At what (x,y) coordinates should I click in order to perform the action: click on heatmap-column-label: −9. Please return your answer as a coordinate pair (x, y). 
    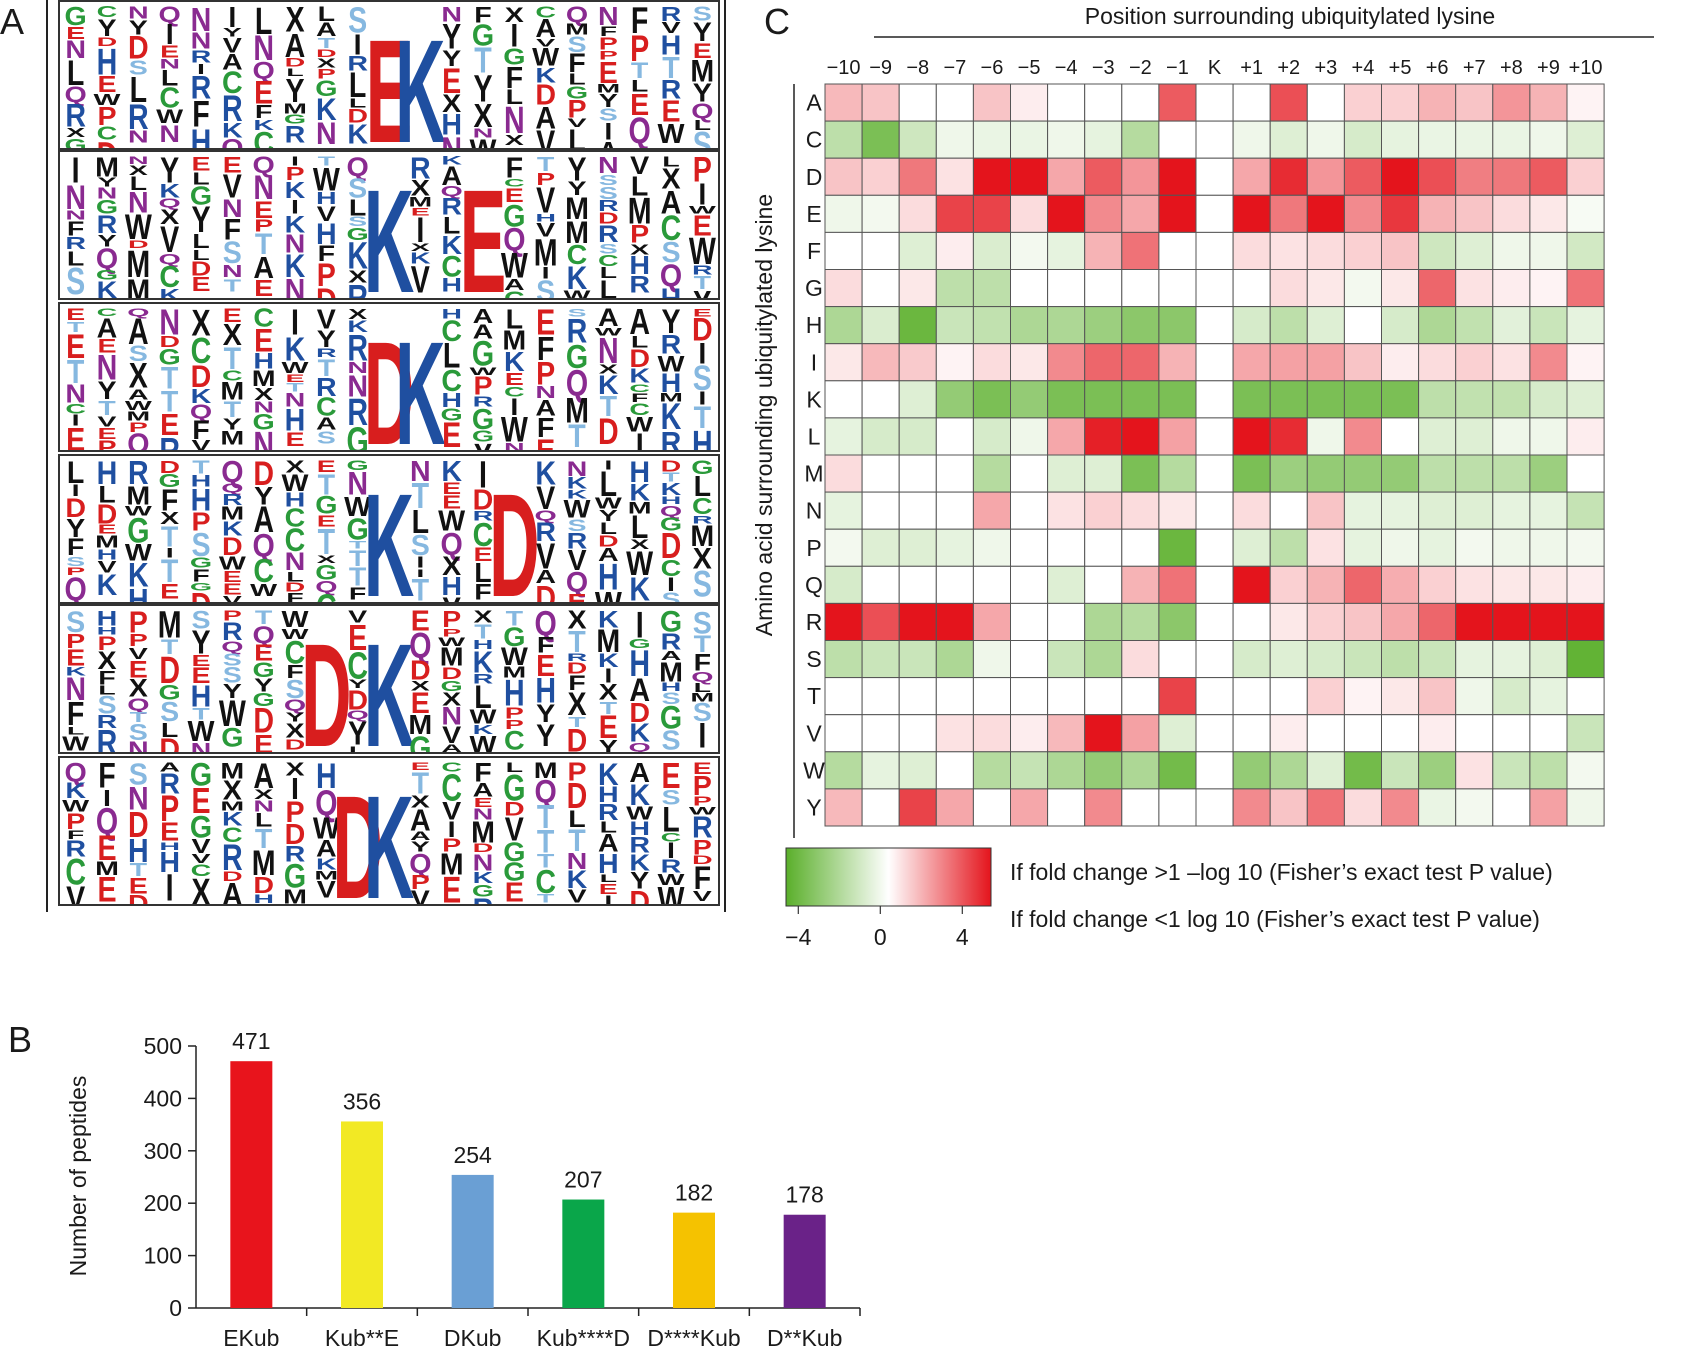
    Looking at the image, I should click on (880, 68).